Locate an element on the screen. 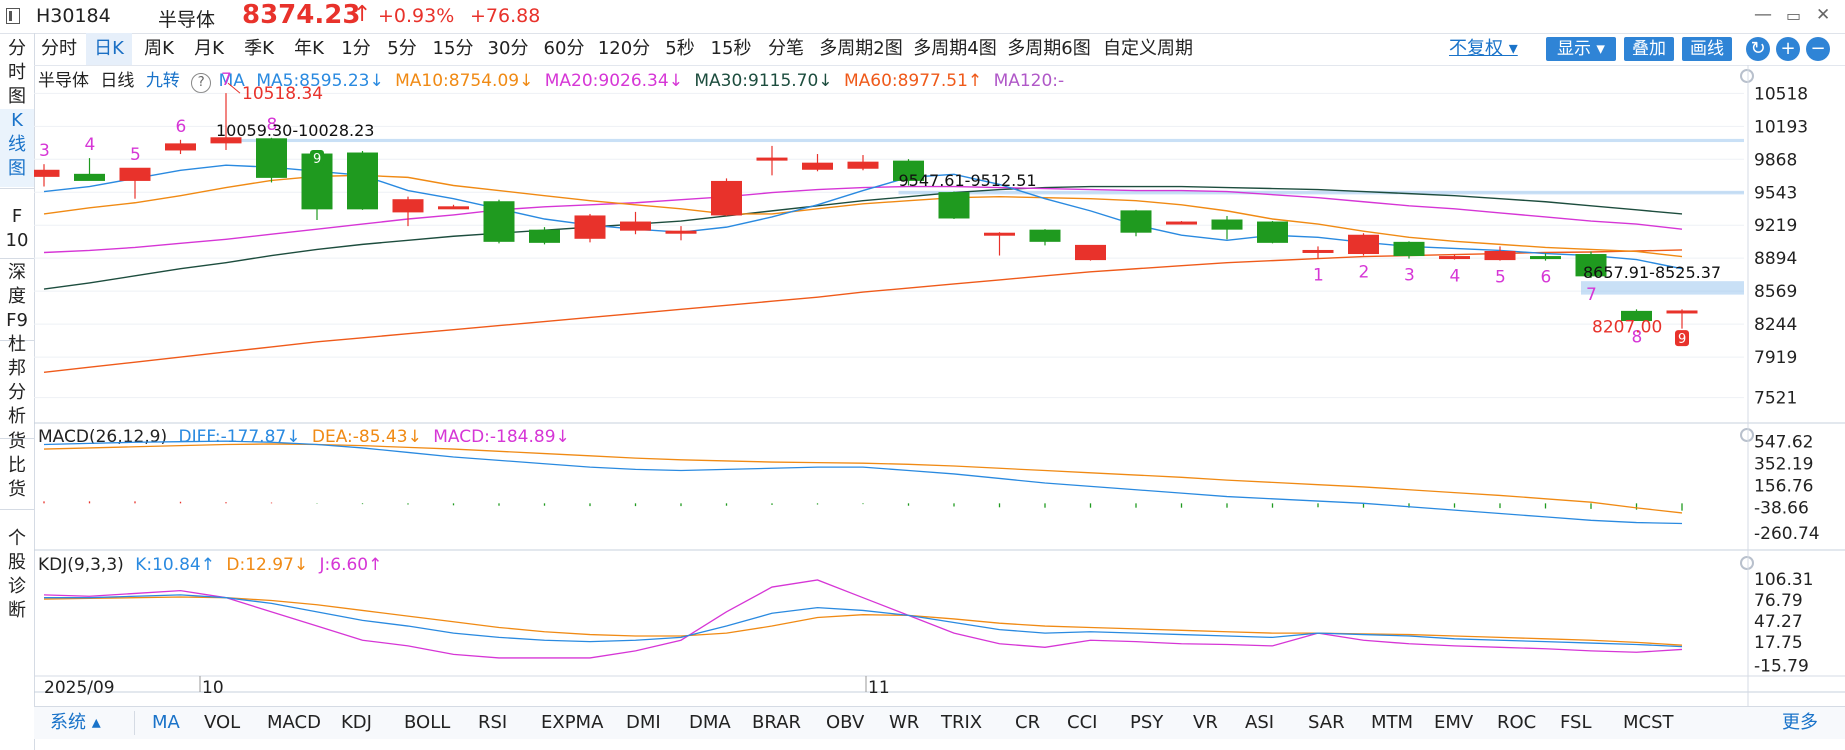 The height and width of the screenshot is (750, 1845). restore-icon: ▭ is located at coordinates (1794, 15).